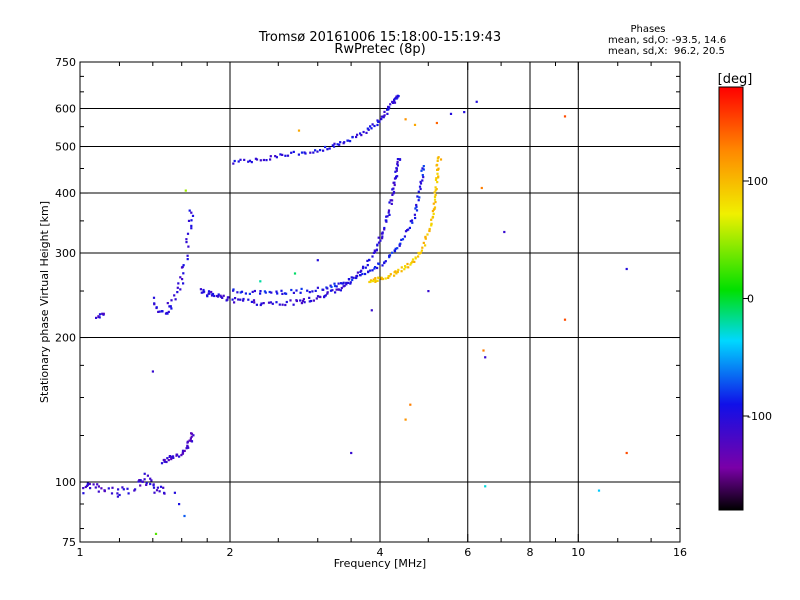 This screenshot has width=800, height=600. What do you see at coordinates (65, 193) in the screenshot?
I see `y-tick-label: 400` at bounding box center [65, 193].